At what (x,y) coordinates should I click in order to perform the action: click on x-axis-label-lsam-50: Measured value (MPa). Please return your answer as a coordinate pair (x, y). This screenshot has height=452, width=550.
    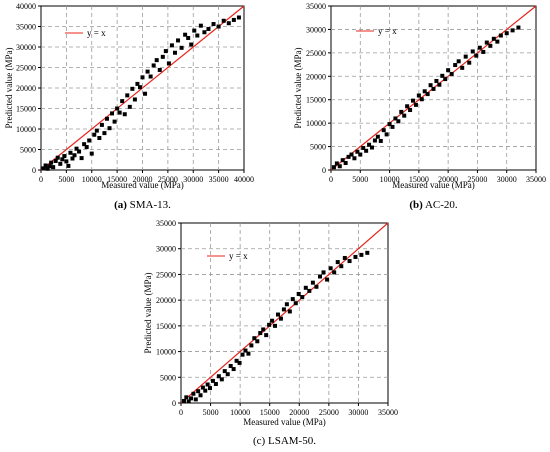
    Looking at the image, I should click on (284, 422).